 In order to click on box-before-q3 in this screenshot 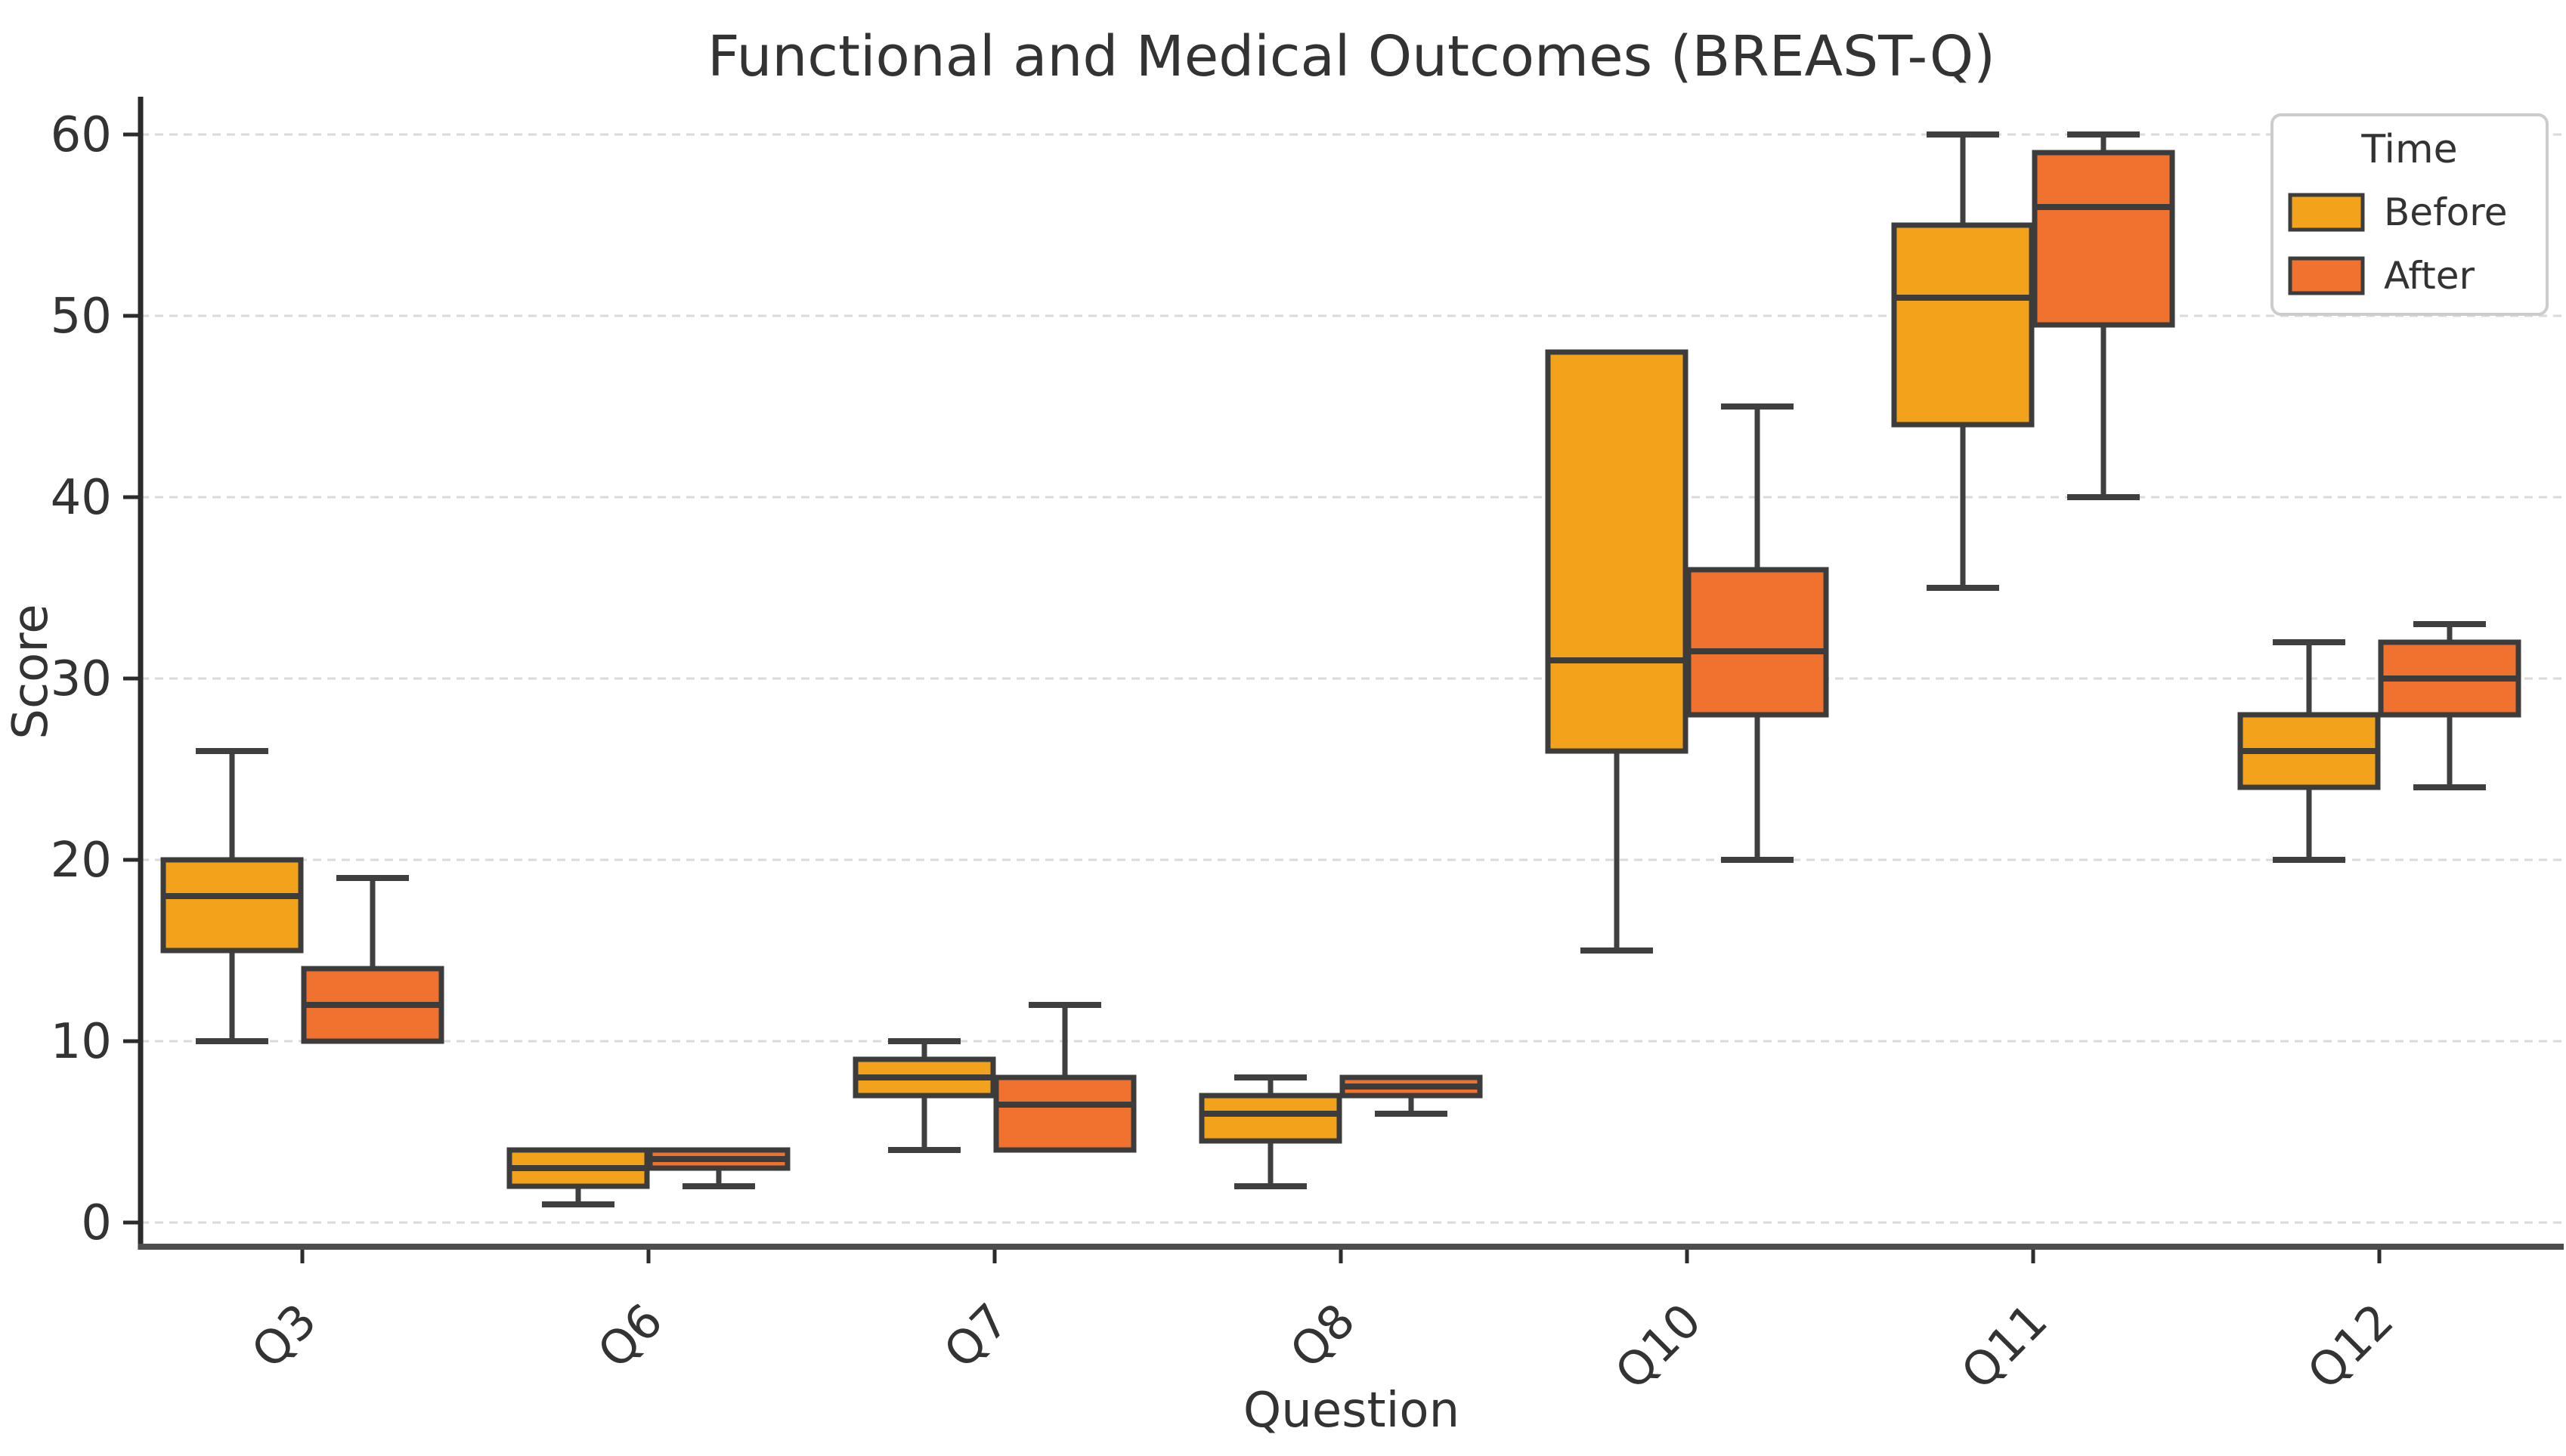, I will do `click(232, 896)`.